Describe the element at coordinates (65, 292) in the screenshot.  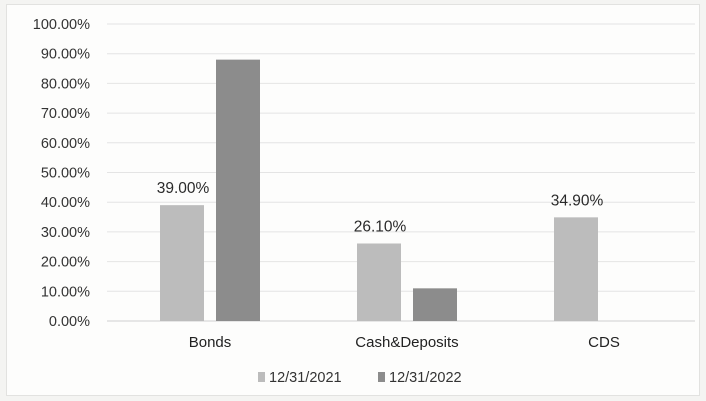
I see `y-tick-label: 10.00%` at that location.